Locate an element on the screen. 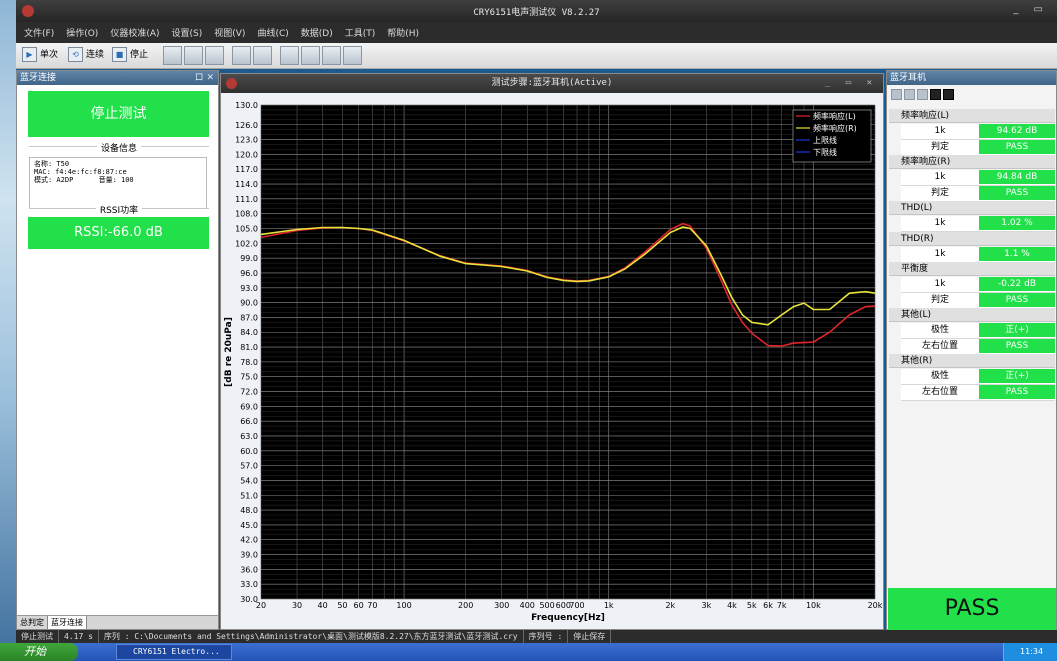  device-mac: MAC: f4:4e:fc:f8:87:ce is located at coordinates (80, 172).